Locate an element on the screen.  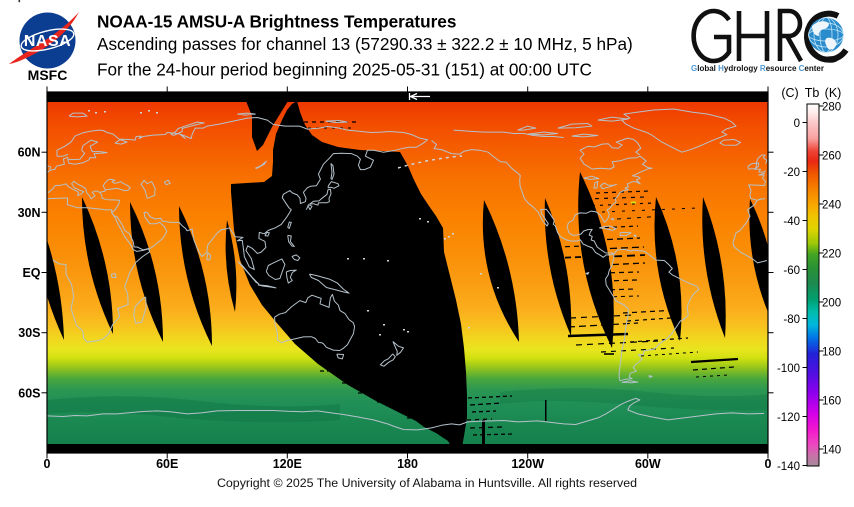
svg-text: 120W is located at coordinates (527, 464).